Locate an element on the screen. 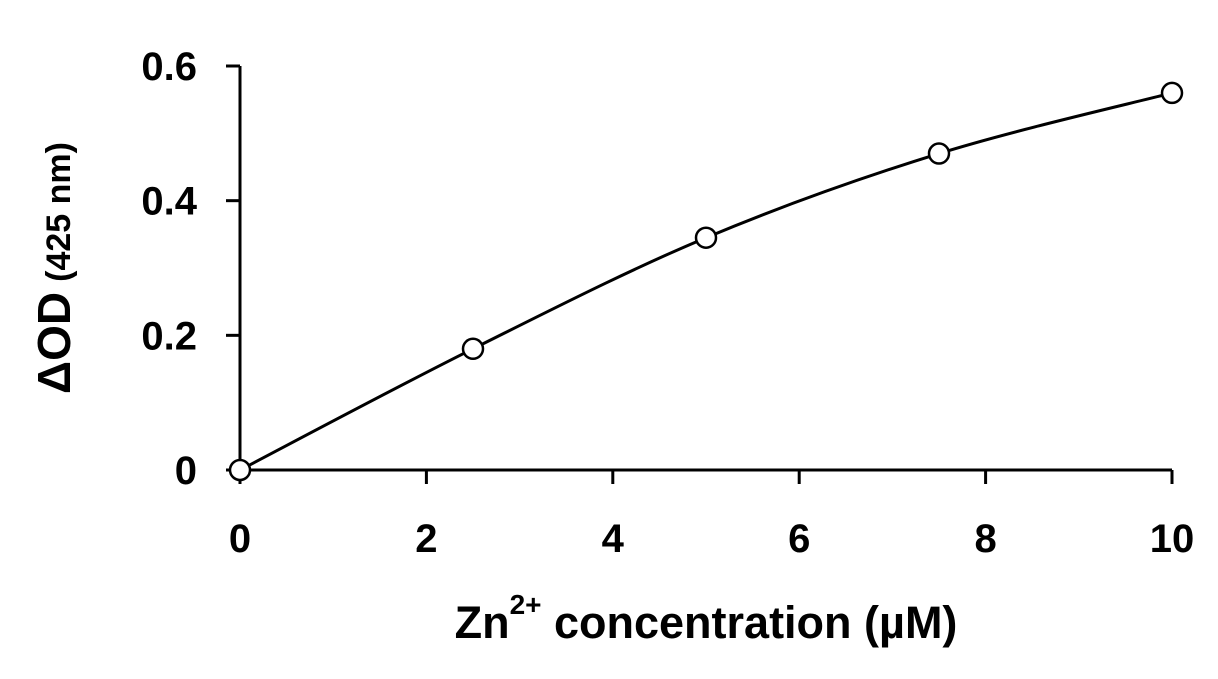  y-tick-label: 0 is located at coordinates (186, 471).